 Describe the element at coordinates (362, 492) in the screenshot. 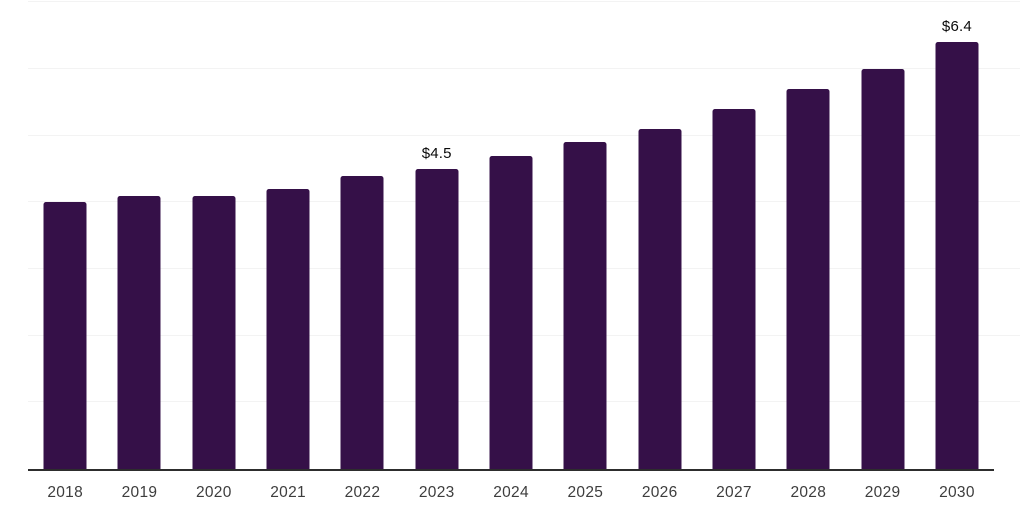

I see `x-tick-label: 2022` at that location.